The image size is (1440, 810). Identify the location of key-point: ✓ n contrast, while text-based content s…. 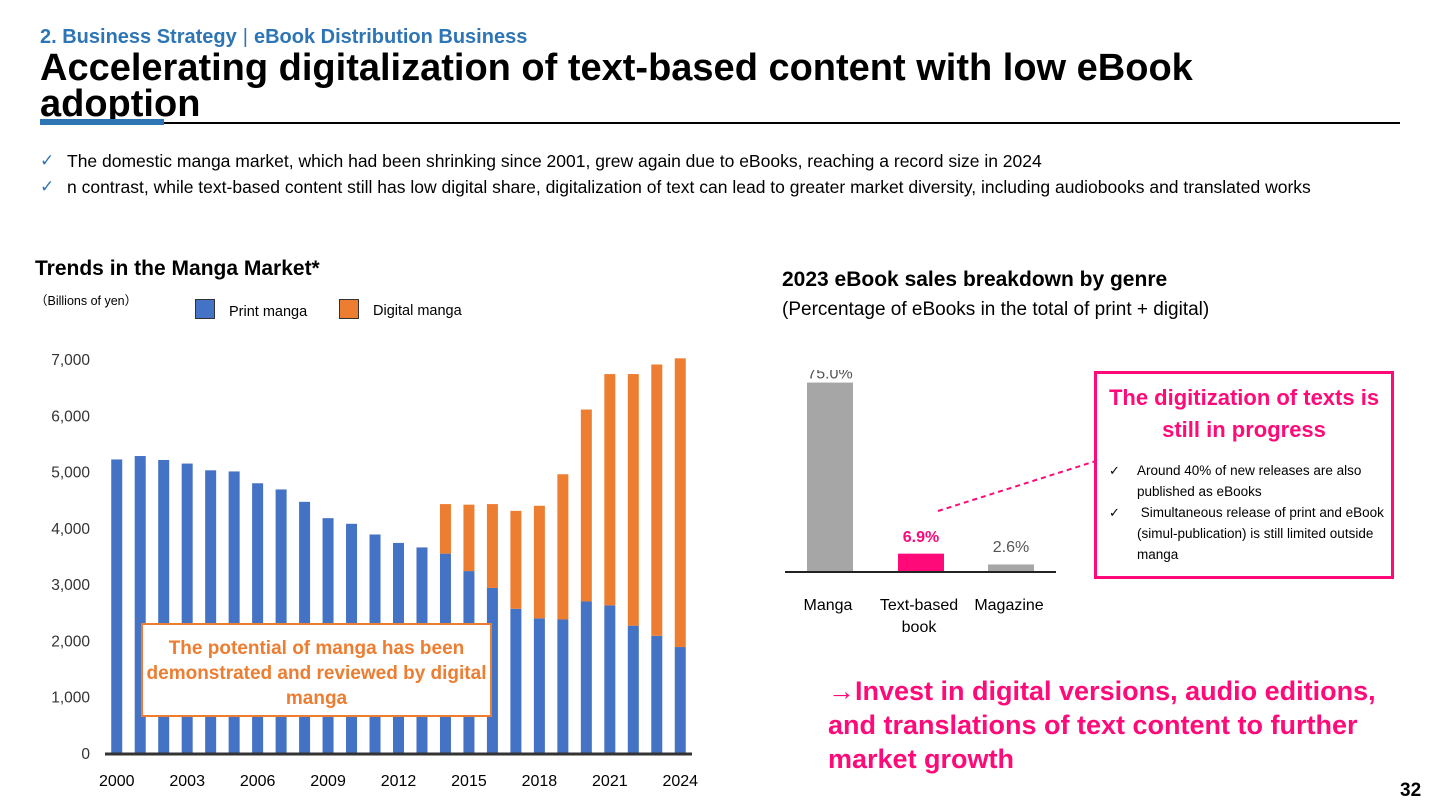
(700, 187).